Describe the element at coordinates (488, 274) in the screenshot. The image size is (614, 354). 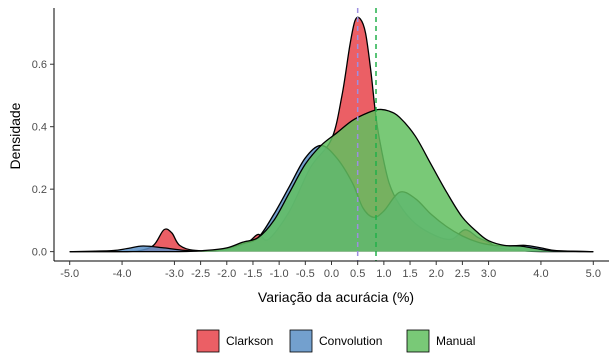
I see `x-tick-label: 3.0` at that location.